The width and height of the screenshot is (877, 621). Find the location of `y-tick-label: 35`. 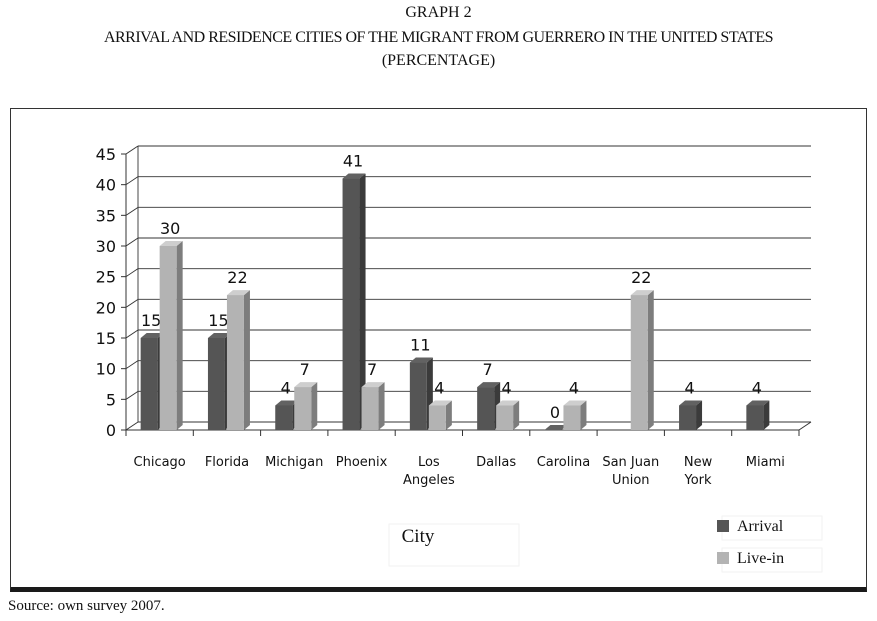

y-tick-label: 35 is located at coordinates (106, 215).